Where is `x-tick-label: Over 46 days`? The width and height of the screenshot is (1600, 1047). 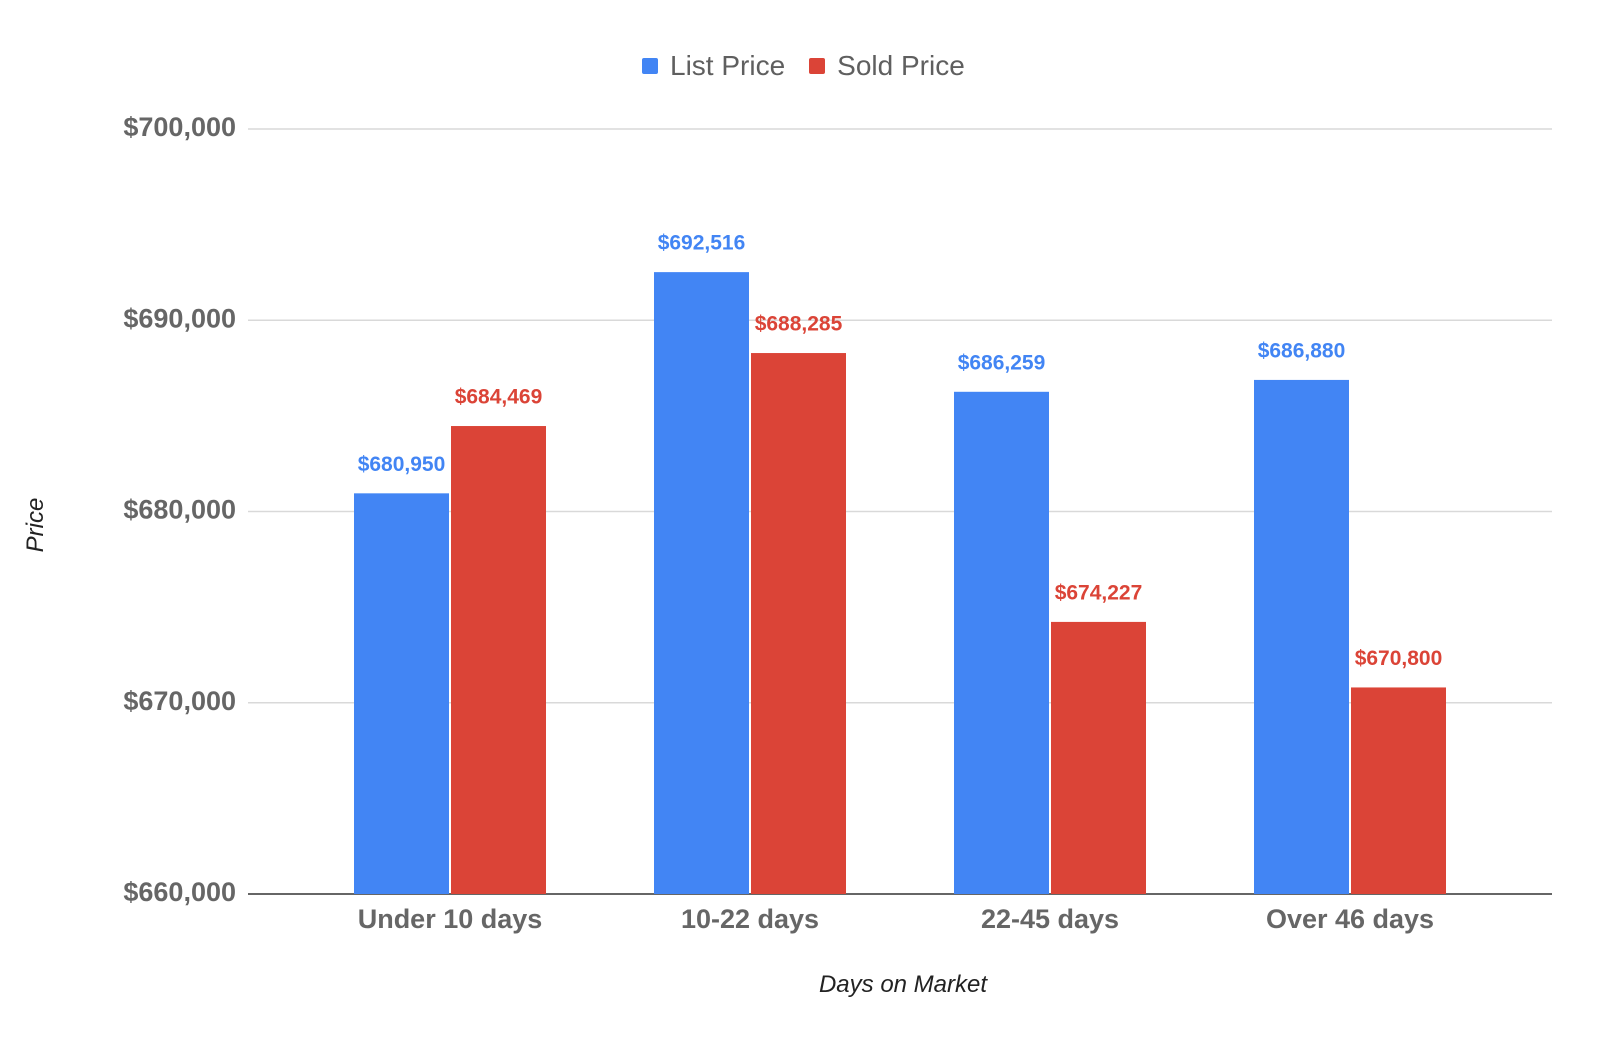
x-tick-label: Over 46 days is located at coordinates (1350, 919).